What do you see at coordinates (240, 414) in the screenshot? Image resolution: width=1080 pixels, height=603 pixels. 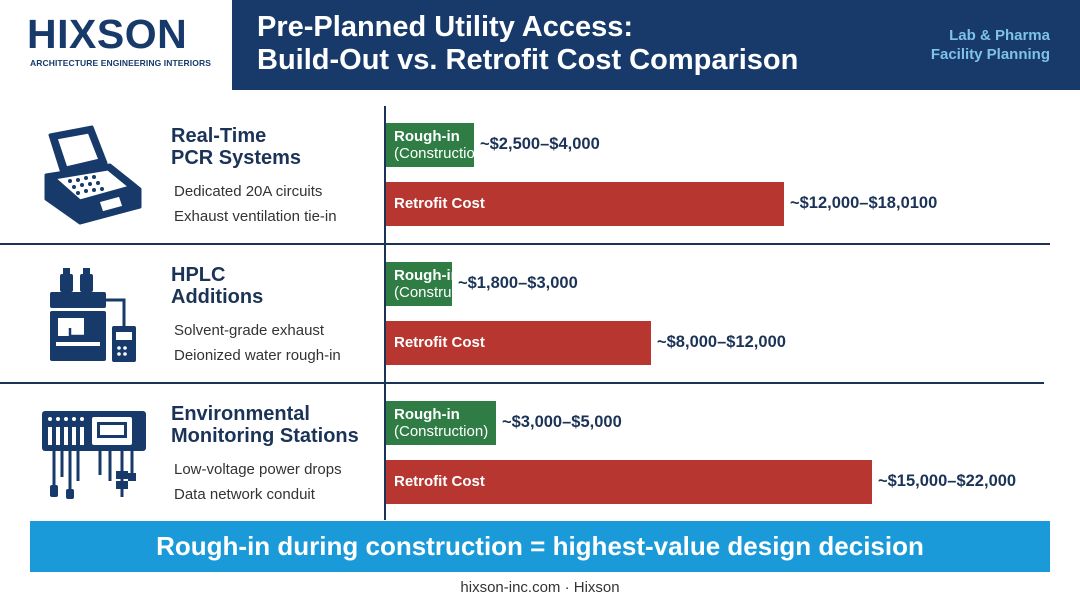 I see `row-title-line-1: Environmental` at bounding box center [240, 414].